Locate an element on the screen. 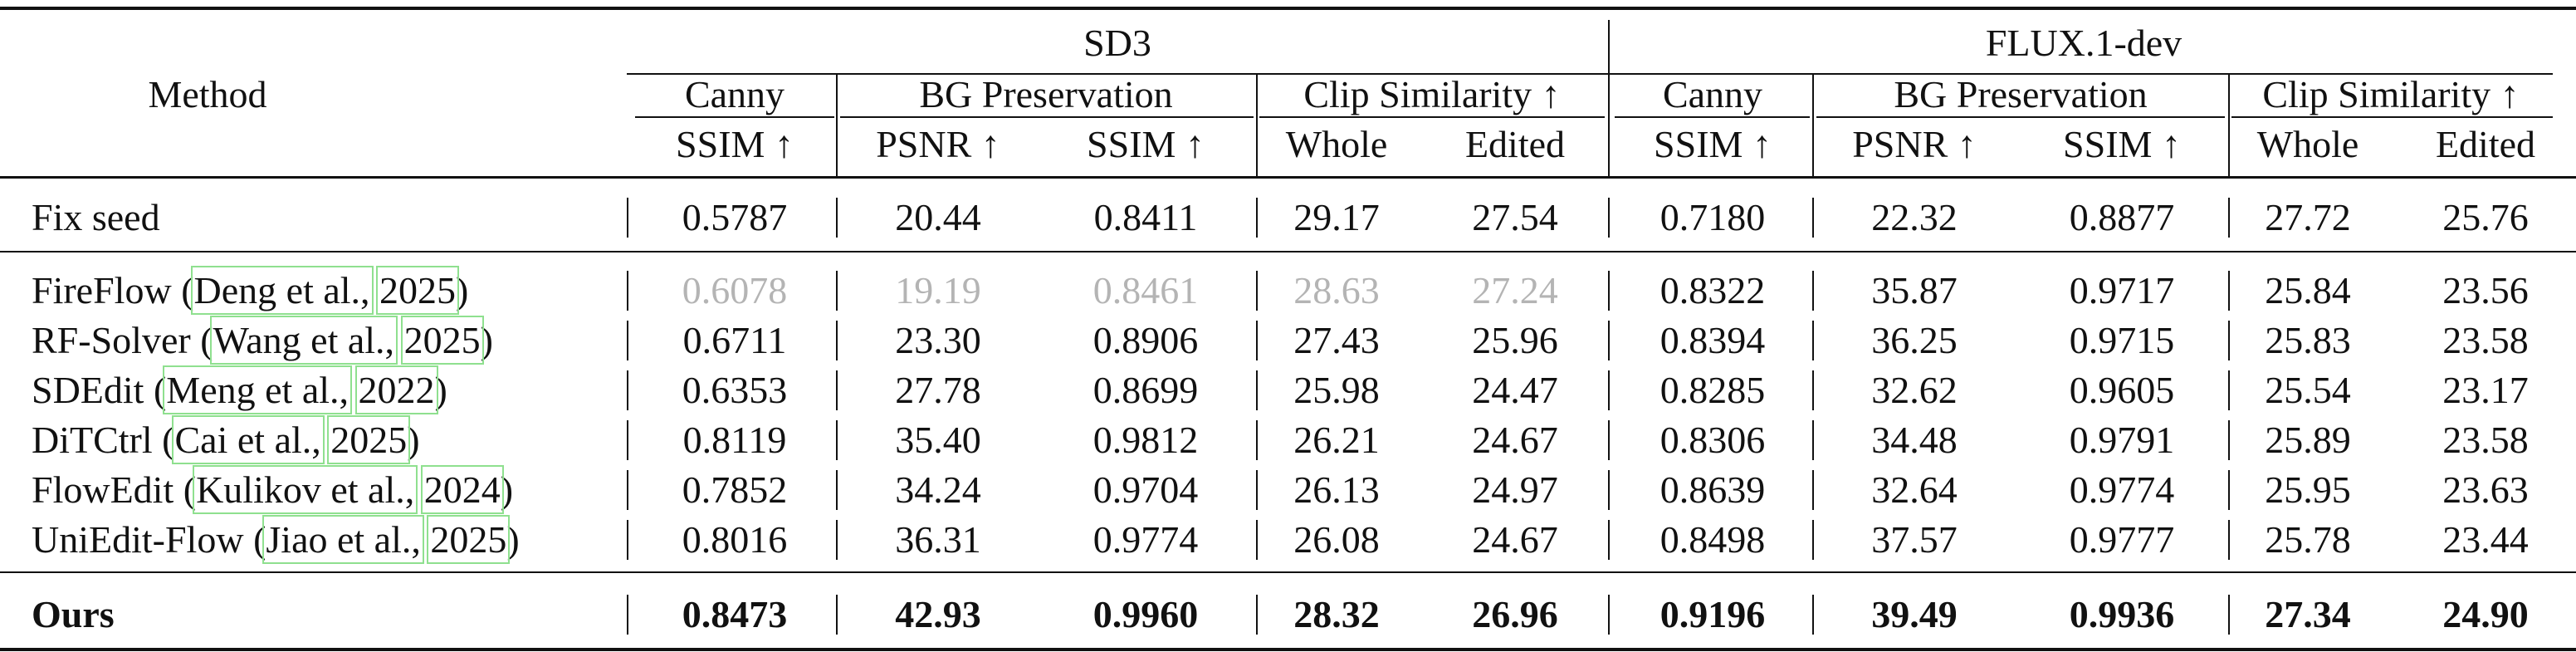  sd3-value: 0.8119 is located at coordinates (734, 440).